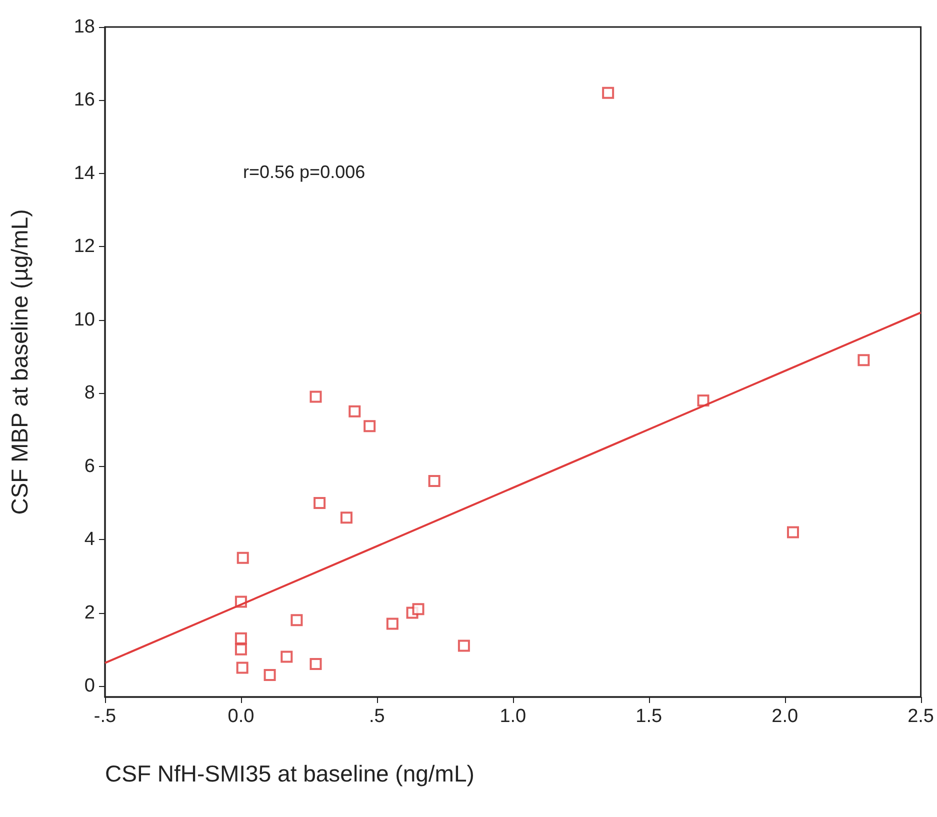 The height and width of the screenshot is (817, 937). Describe the element at coordinates (377, 716) in the screenshot. I see `x-tick-label: .5` at that location.